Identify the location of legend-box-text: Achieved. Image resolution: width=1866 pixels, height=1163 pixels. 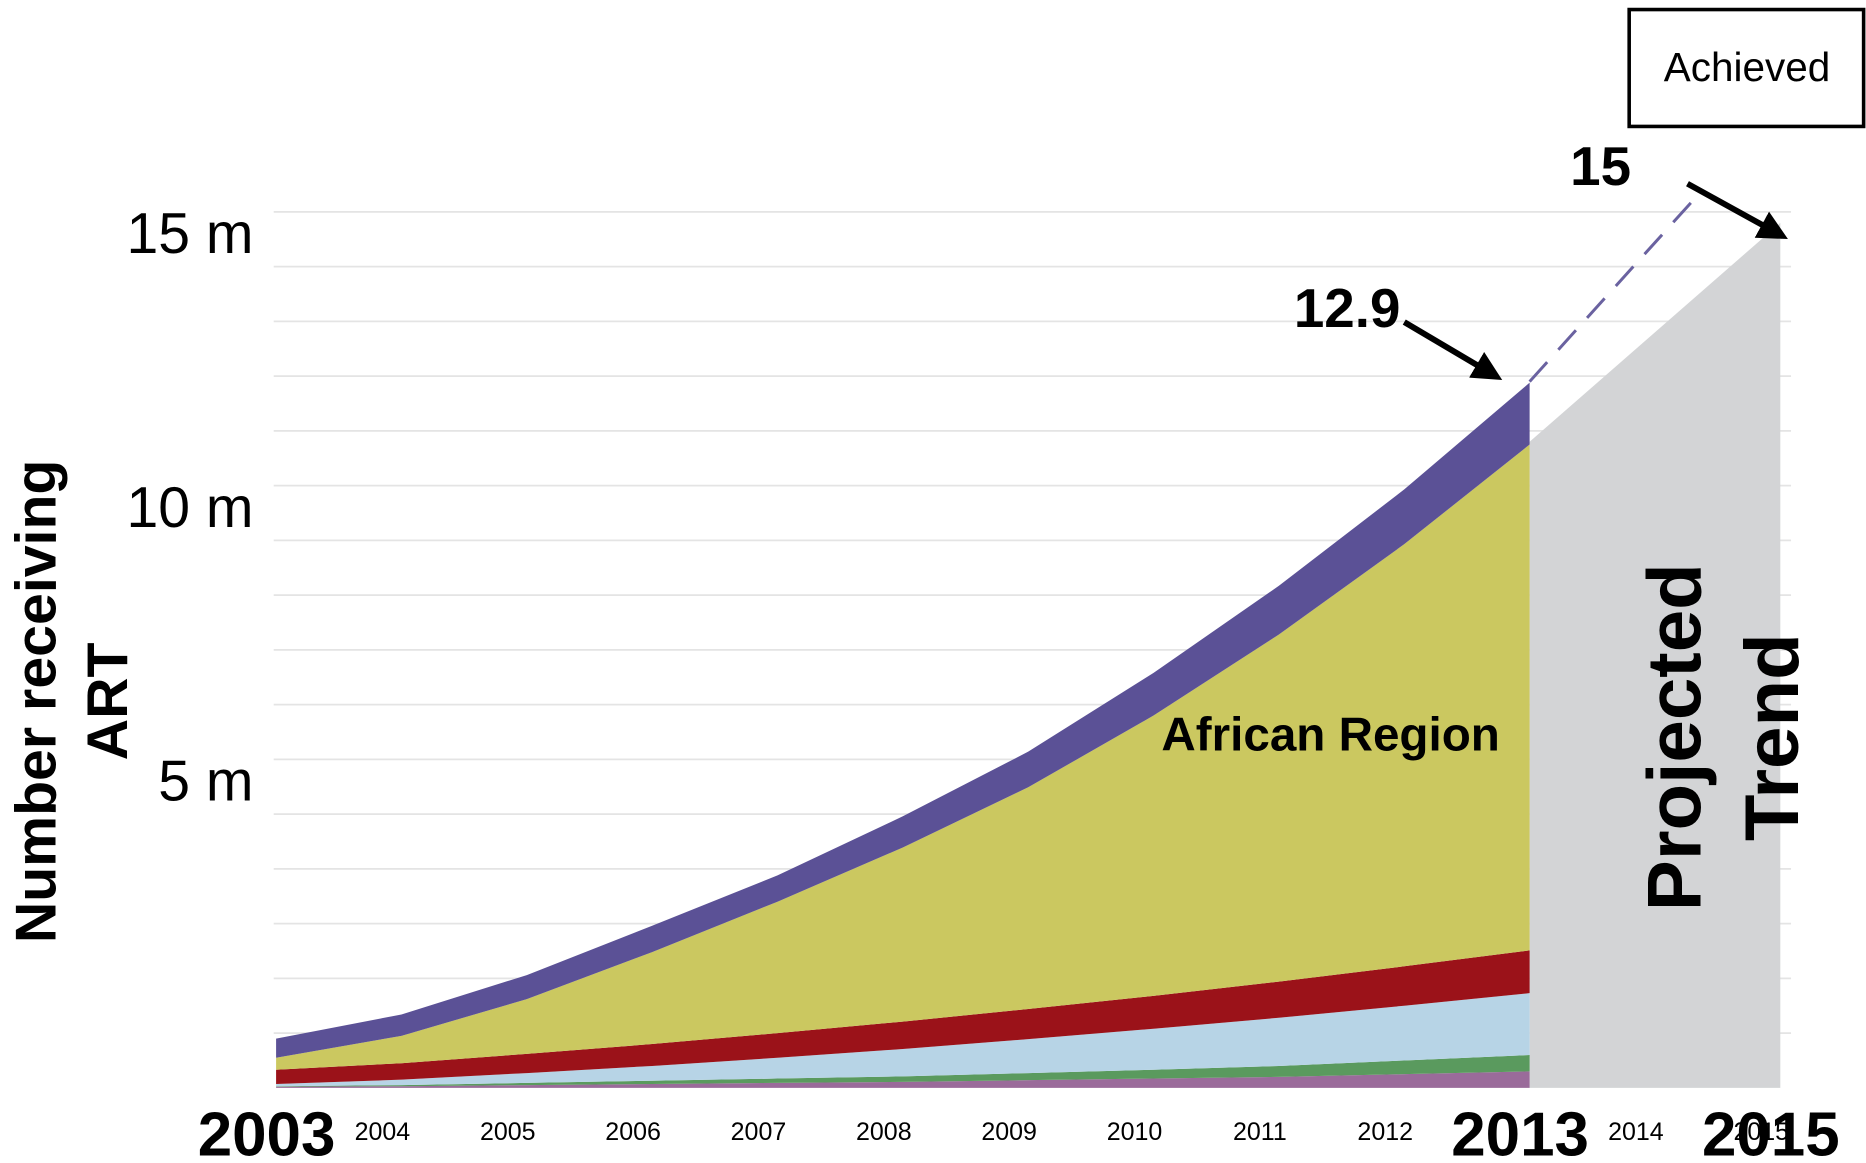
(1747, 67).